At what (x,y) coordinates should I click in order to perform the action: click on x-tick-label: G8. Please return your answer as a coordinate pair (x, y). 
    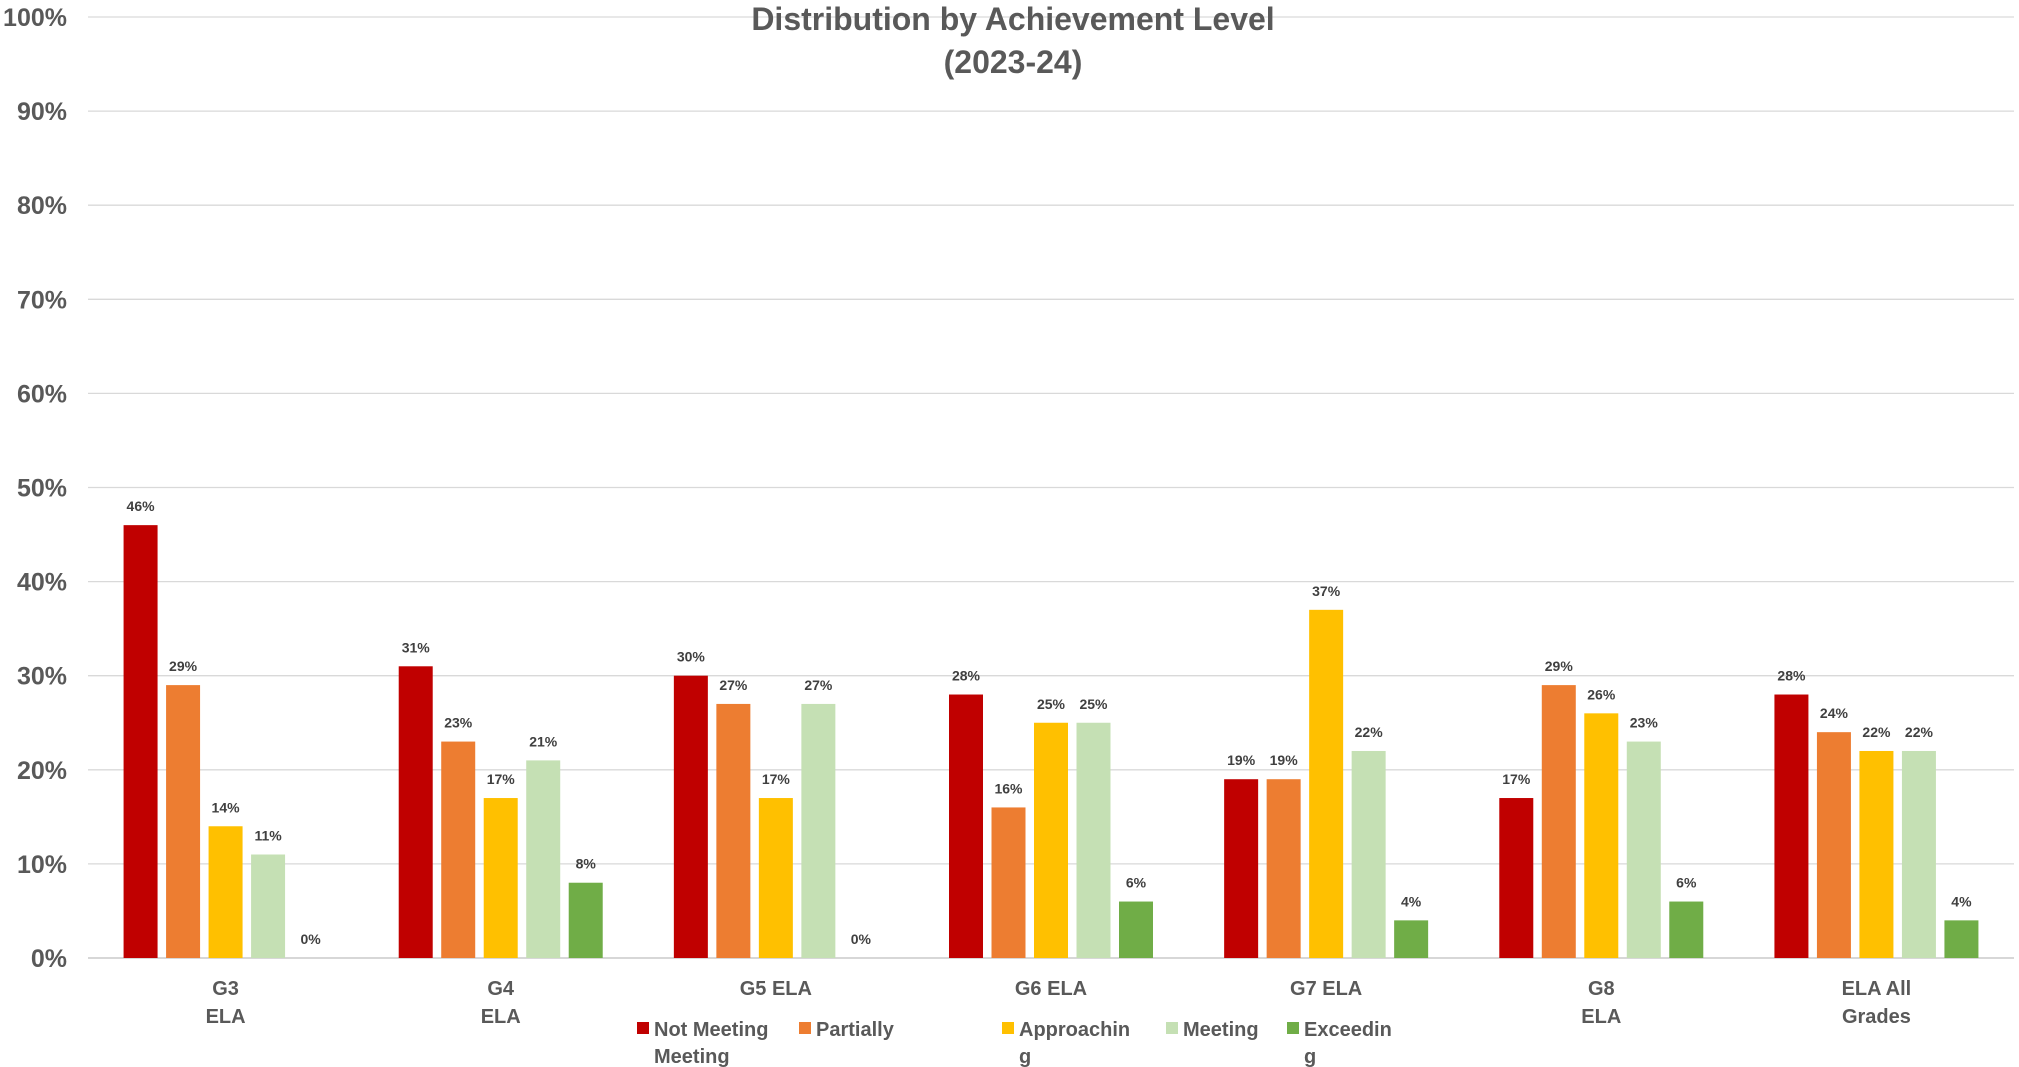
    Looking at the image, I should click on (1601, 989).